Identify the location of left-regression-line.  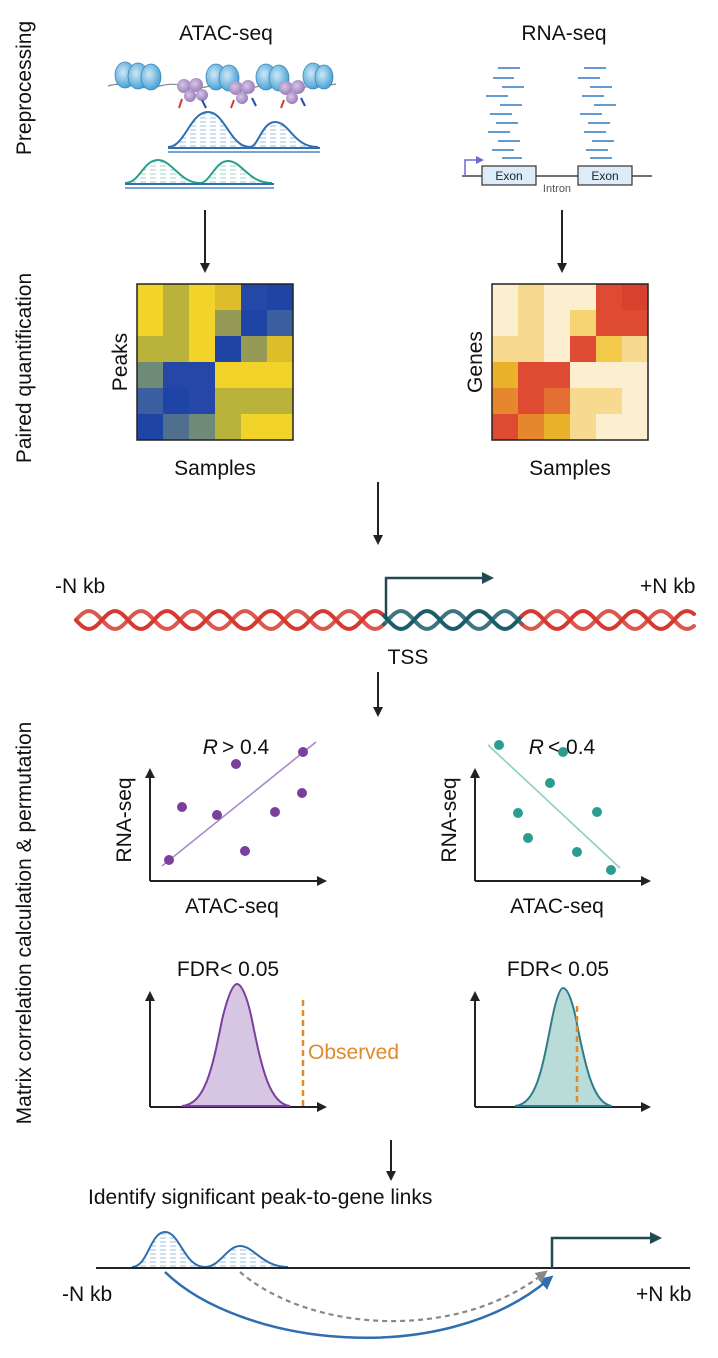
(239, 804).